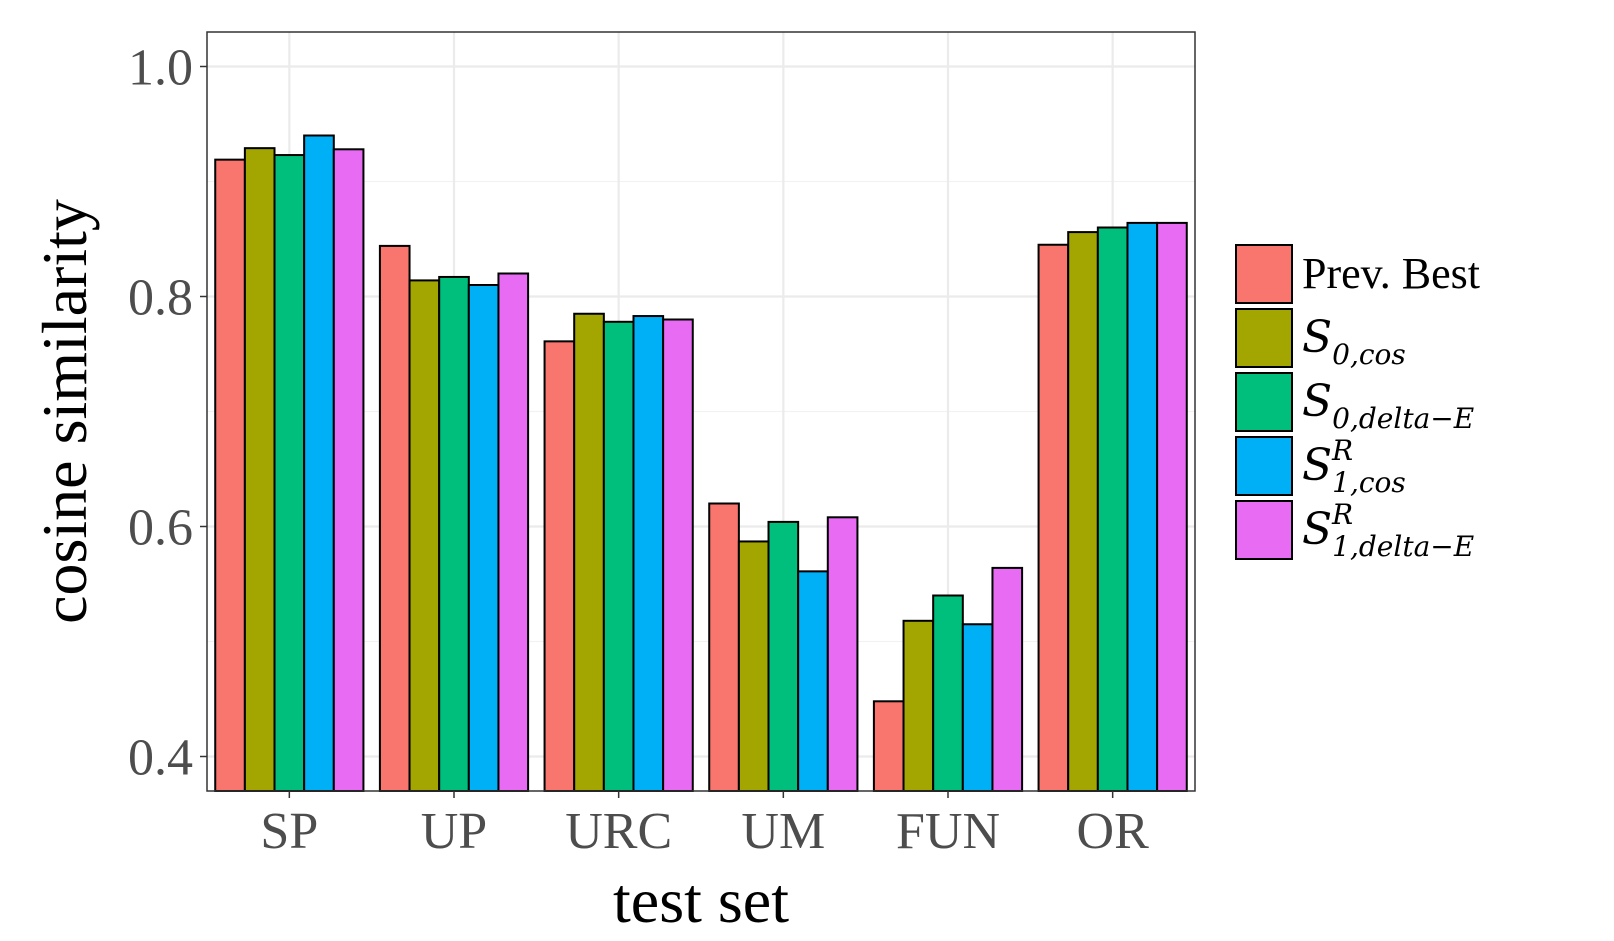 The height and width of the screenshot is (941, 1614). What do you see at coordinates (1388, 405) in the screenshot?
I see `legend-label-2: S0,delta−E` at bounding box center [1388, 405].